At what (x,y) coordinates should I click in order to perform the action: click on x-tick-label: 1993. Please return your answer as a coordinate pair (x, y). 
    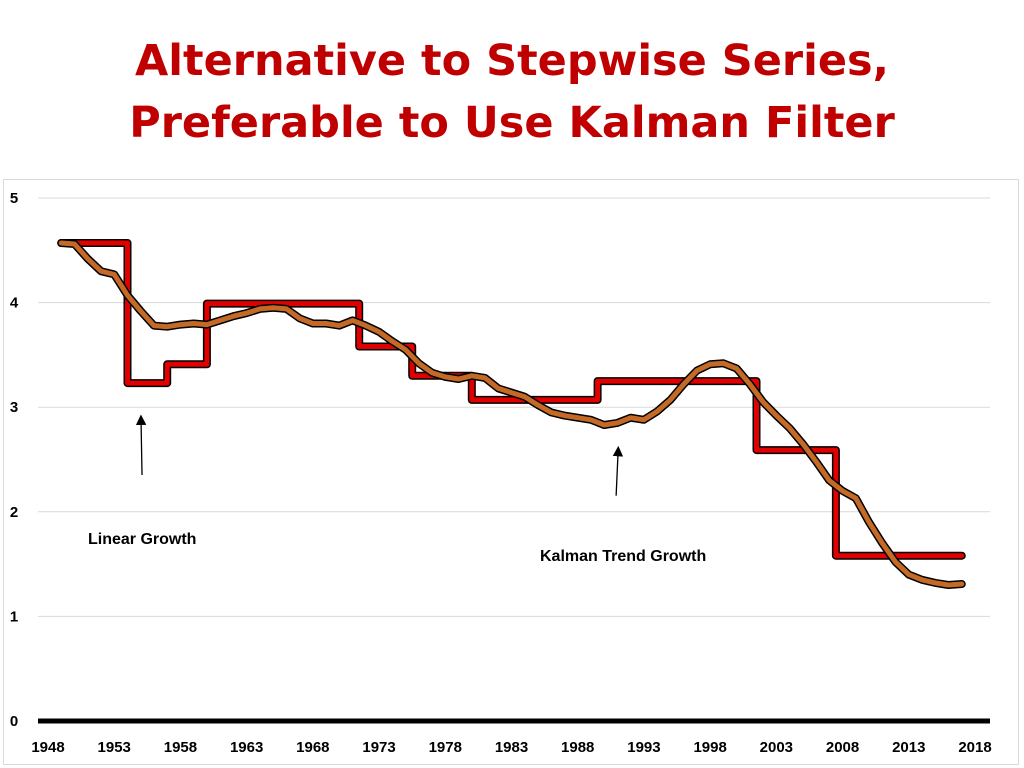
    Looking at the image, I should click on (643, 747).